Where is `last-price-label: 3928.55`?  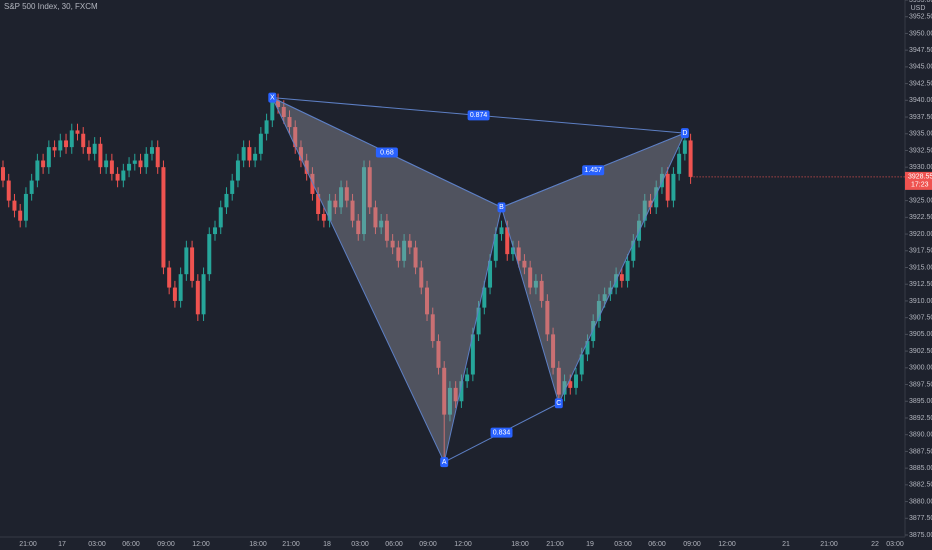
last-price-label: 3928.55 is located at coordinates (920, 177).